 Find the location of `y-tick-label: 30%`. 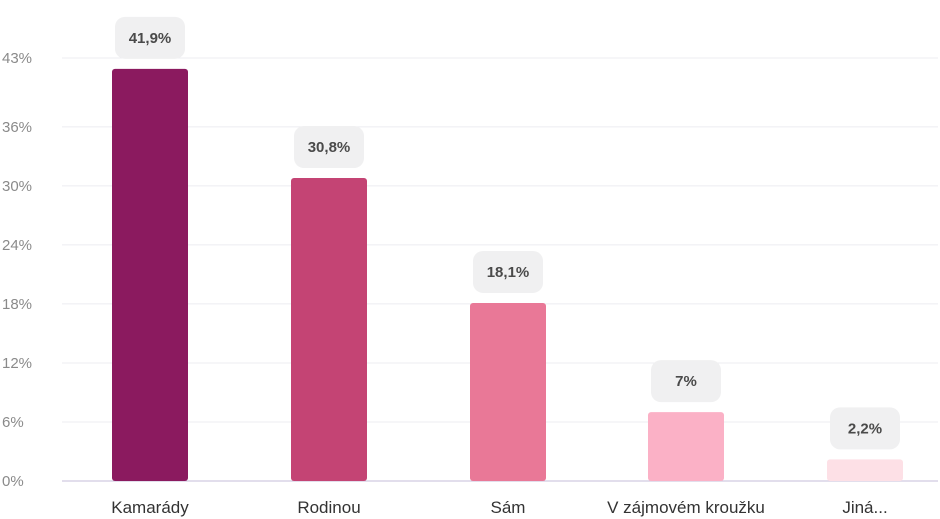

y-tick-label: 30% is located at coordinates (17, 186).